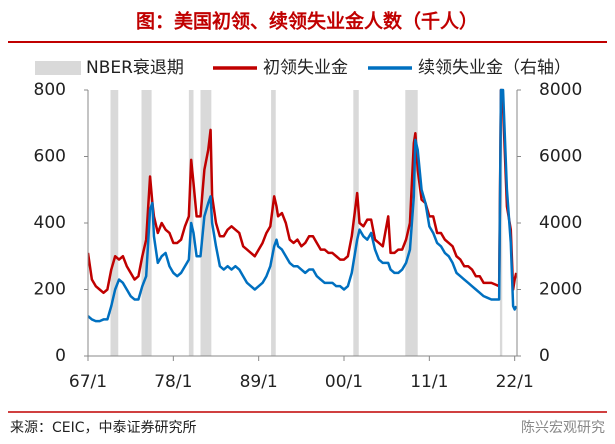 This screenshot has width=615, height=444. What do you see at coordinates (560, 157) in the screenshot?
I see `y2-tick-label: 6000` at bounding box center [560, 157].